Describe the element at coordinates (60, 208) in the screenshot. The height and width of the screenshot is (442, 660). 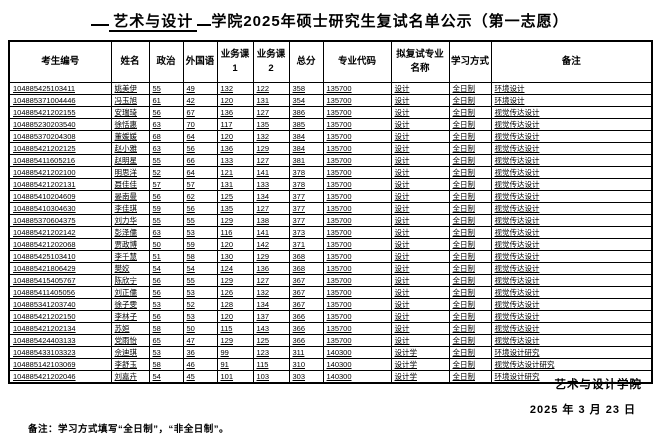
I see `cell-candidate-no: 104885410304630` at that location.